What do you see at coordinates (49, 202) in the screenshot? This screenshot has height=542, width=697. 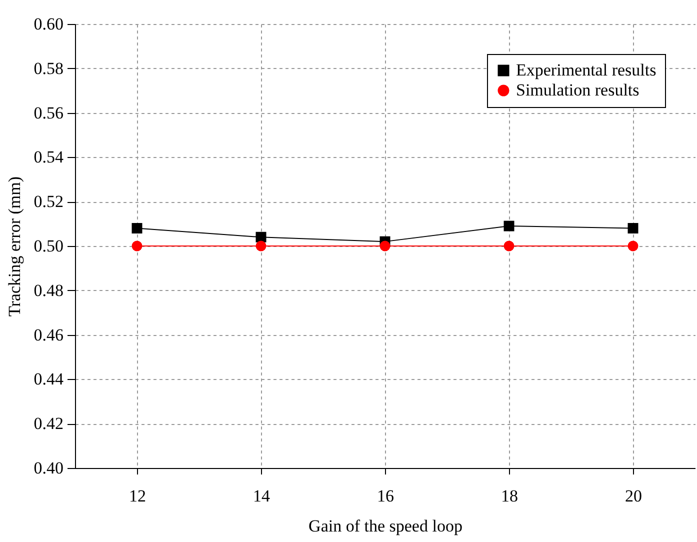 I see `y-tick-label: 0.52` at bounding box center [49, 202].